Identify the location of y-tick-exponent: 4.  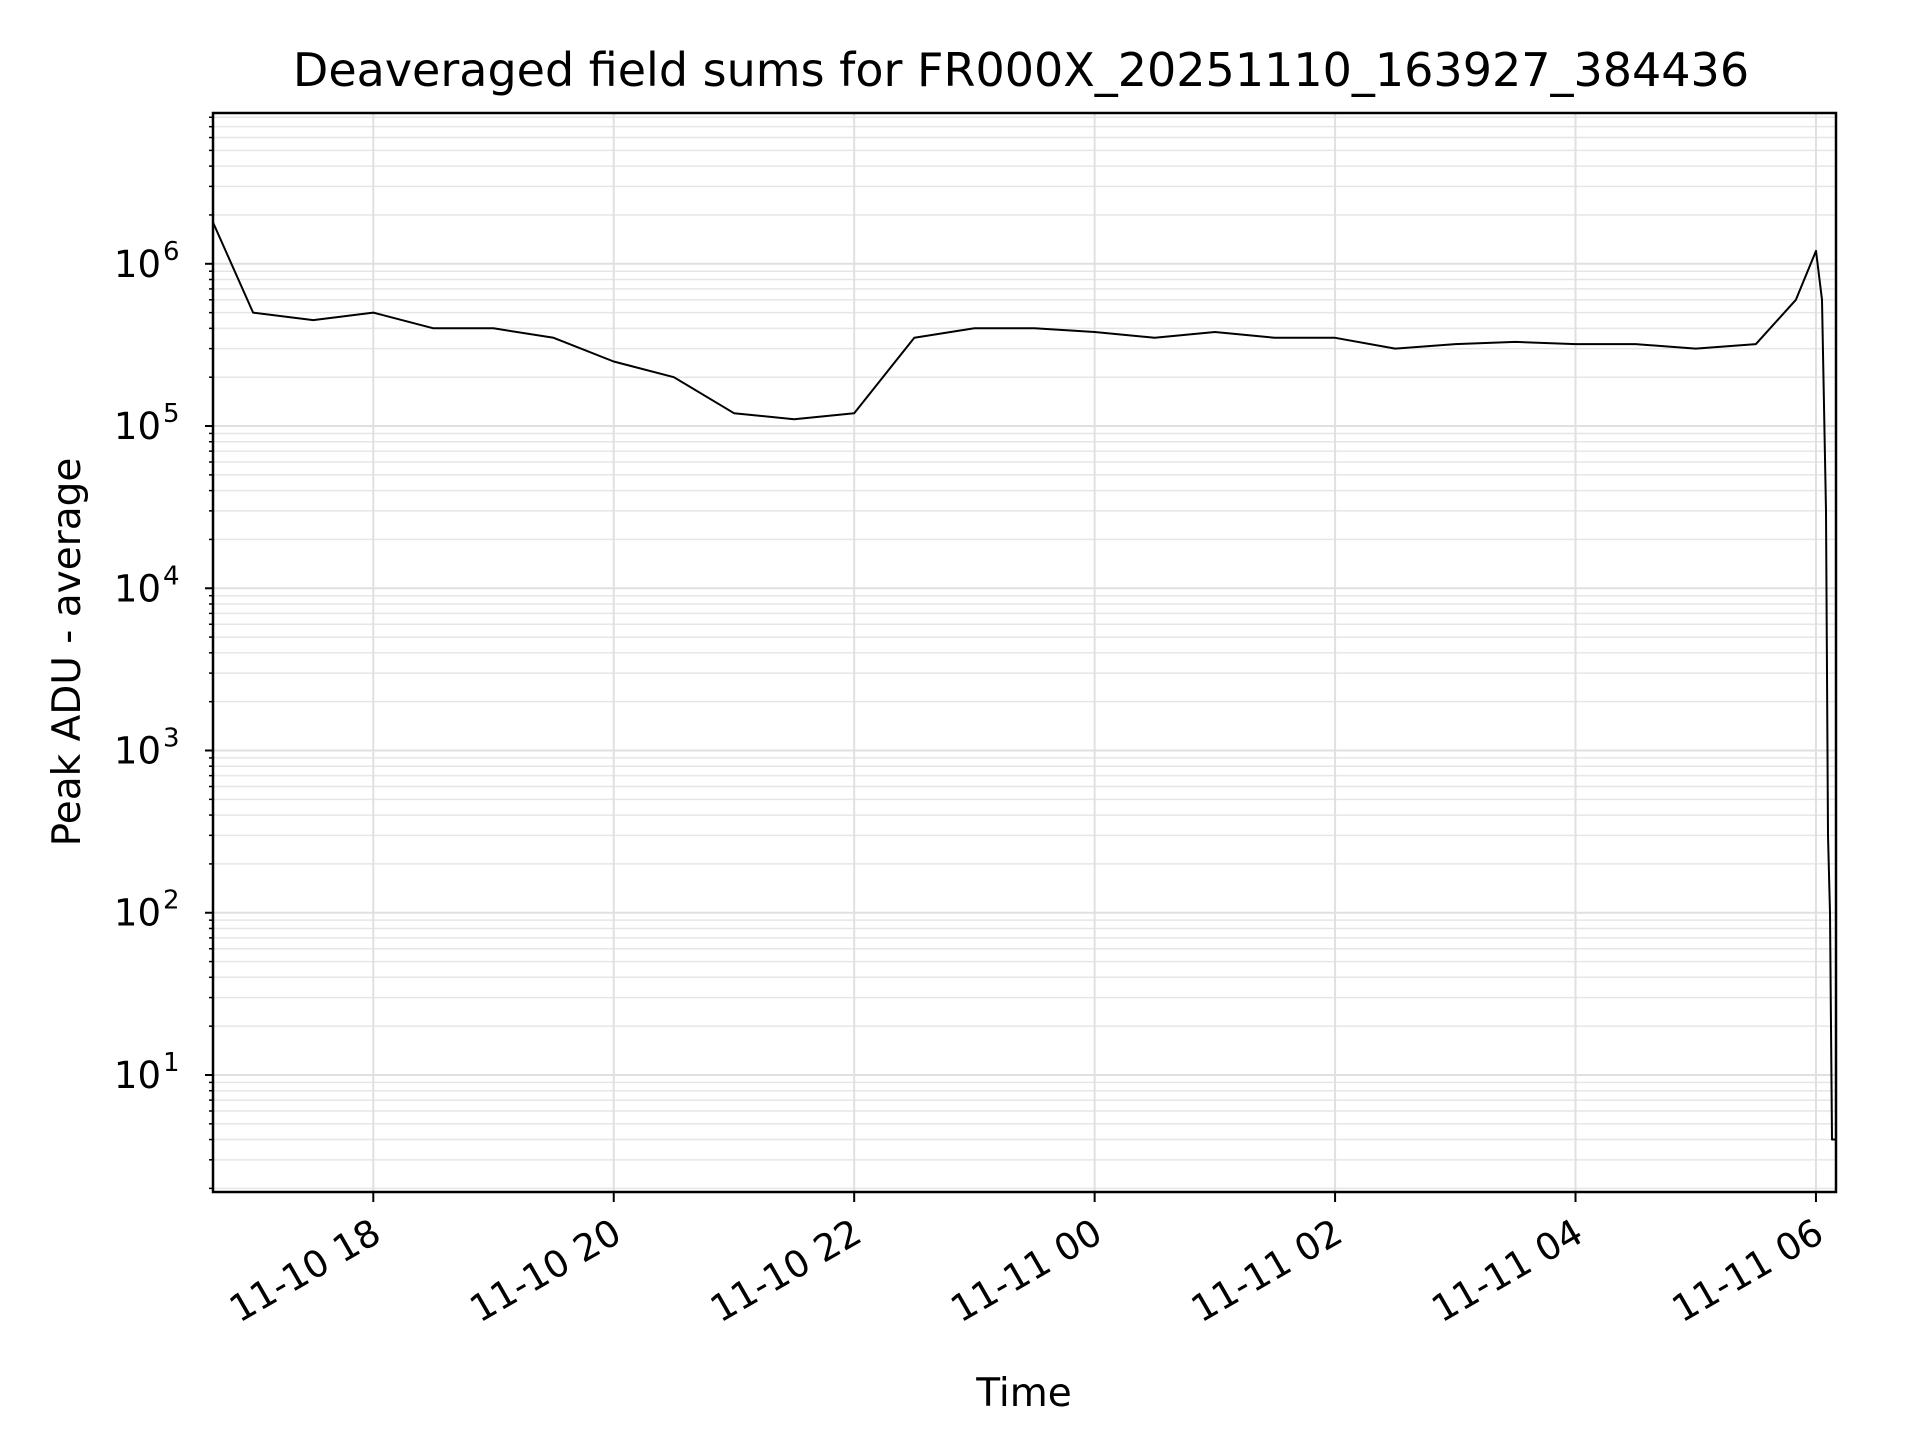
(171, 576).